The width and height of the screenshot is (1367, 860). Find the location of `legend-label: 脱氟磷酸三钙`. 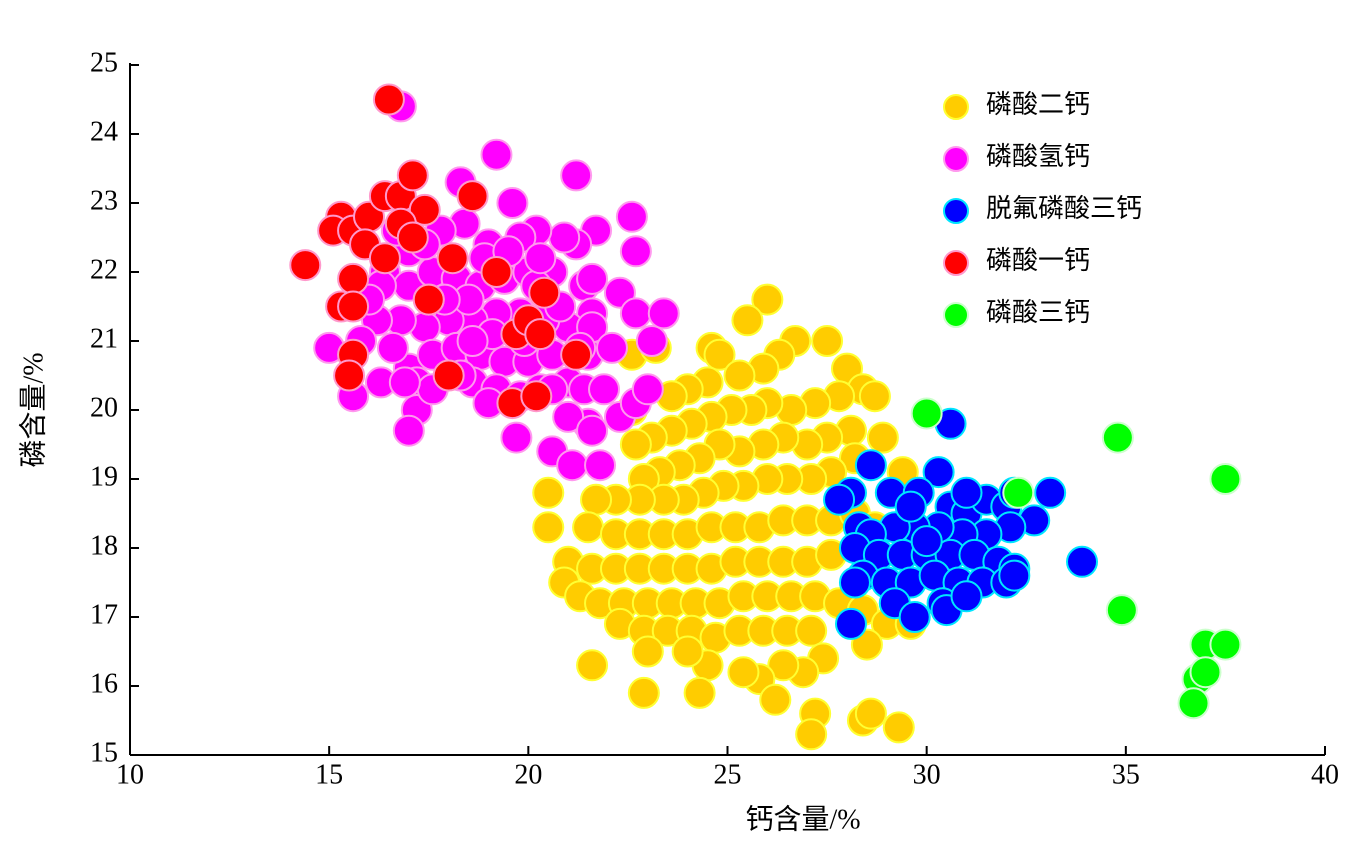

legend-label: 脱氟磷酸三钙 is located at coordinates (1064, 208).